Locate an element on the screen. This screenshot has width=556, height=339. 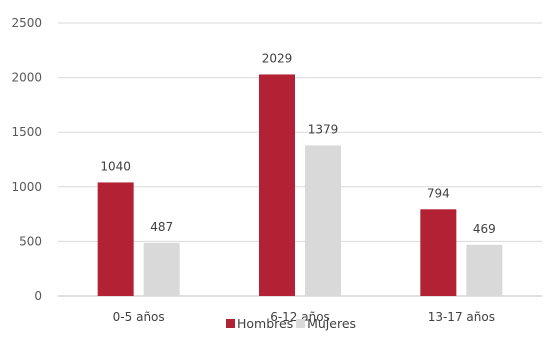
y-tick-label: 1500 is located at coordinates (26, 132).